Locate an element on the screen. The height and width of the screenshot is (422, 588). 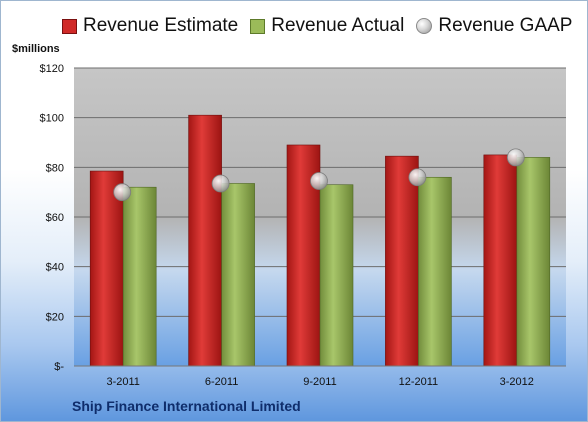
y-axis-unit-label: $millions is located at coordinates (36, 49).